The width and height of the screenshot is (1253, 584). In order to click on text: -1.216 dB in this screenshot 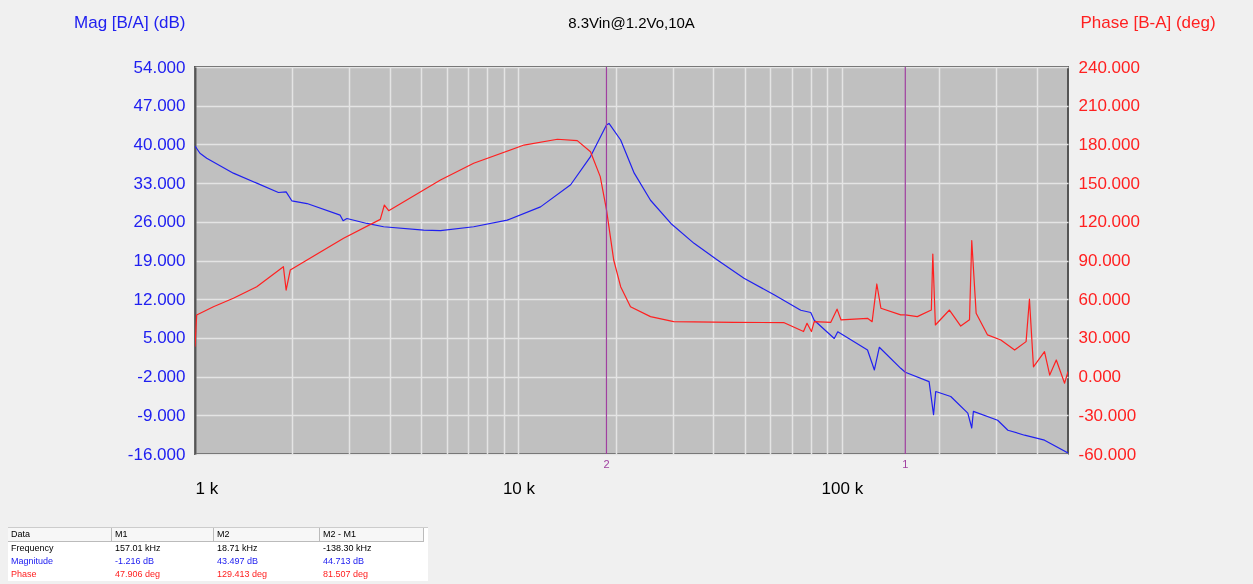, I will do `click(135, 561)`.